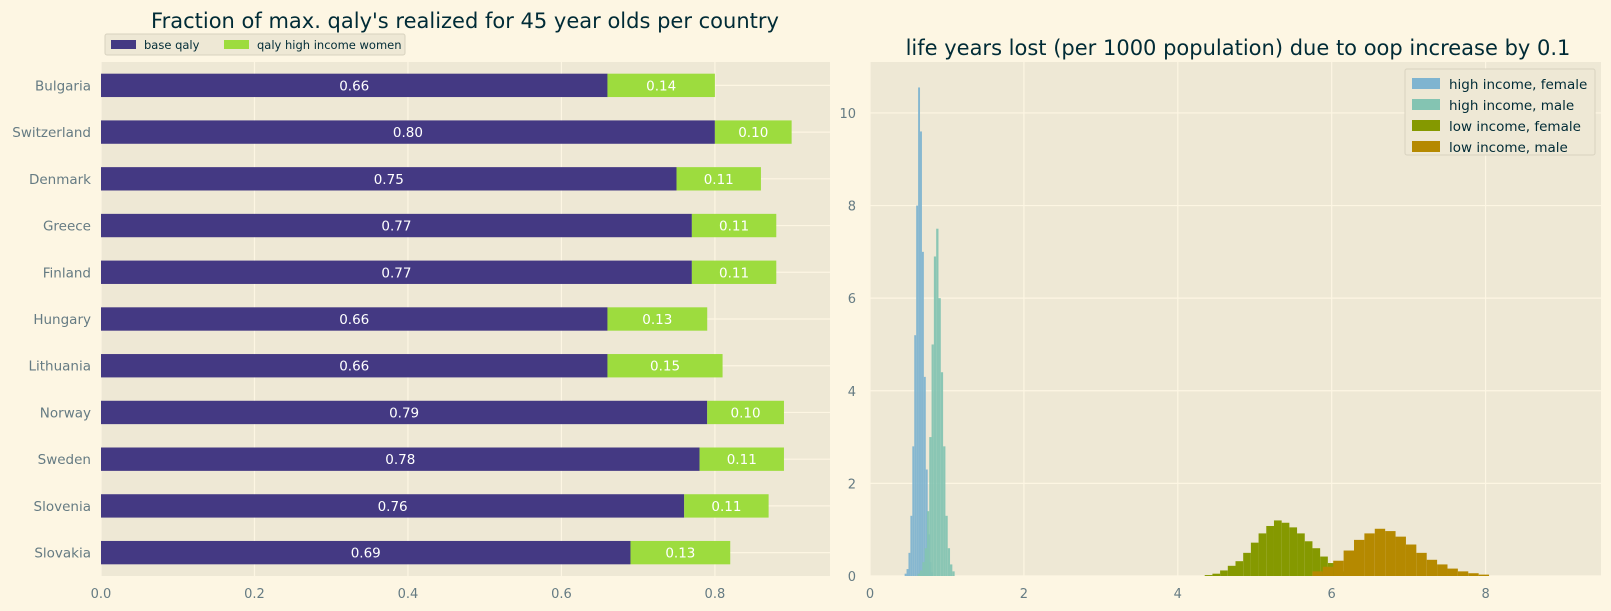 The image size is (1611, 611). Describe the element at coordinates (561, 594) in the screenshot. I see `bar-x-tick-label: 0.6` at that location.